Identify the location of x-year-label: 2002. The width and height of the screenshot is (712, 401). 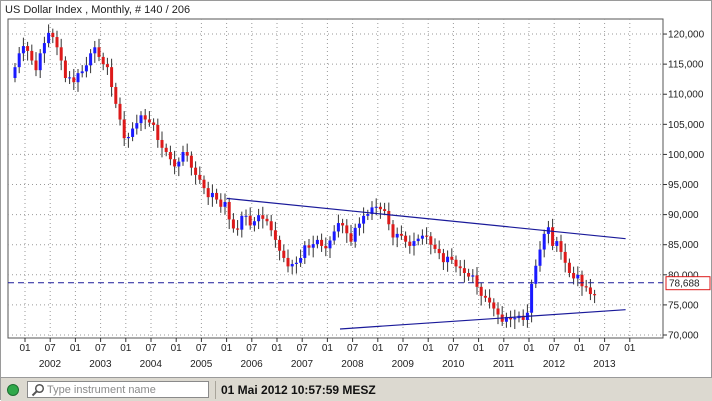
(50, 364).